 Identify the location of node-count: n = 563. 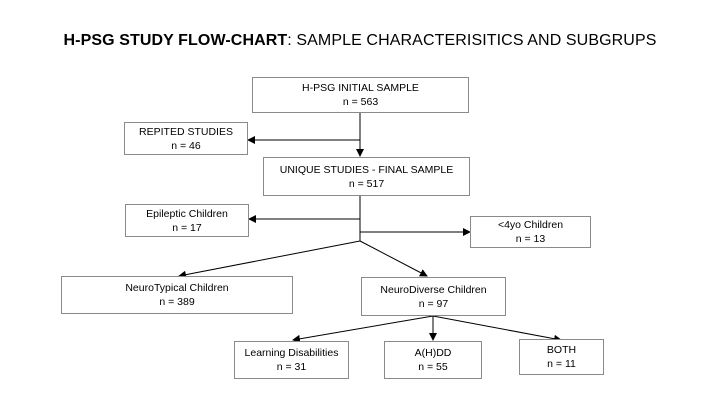
(360, 102).